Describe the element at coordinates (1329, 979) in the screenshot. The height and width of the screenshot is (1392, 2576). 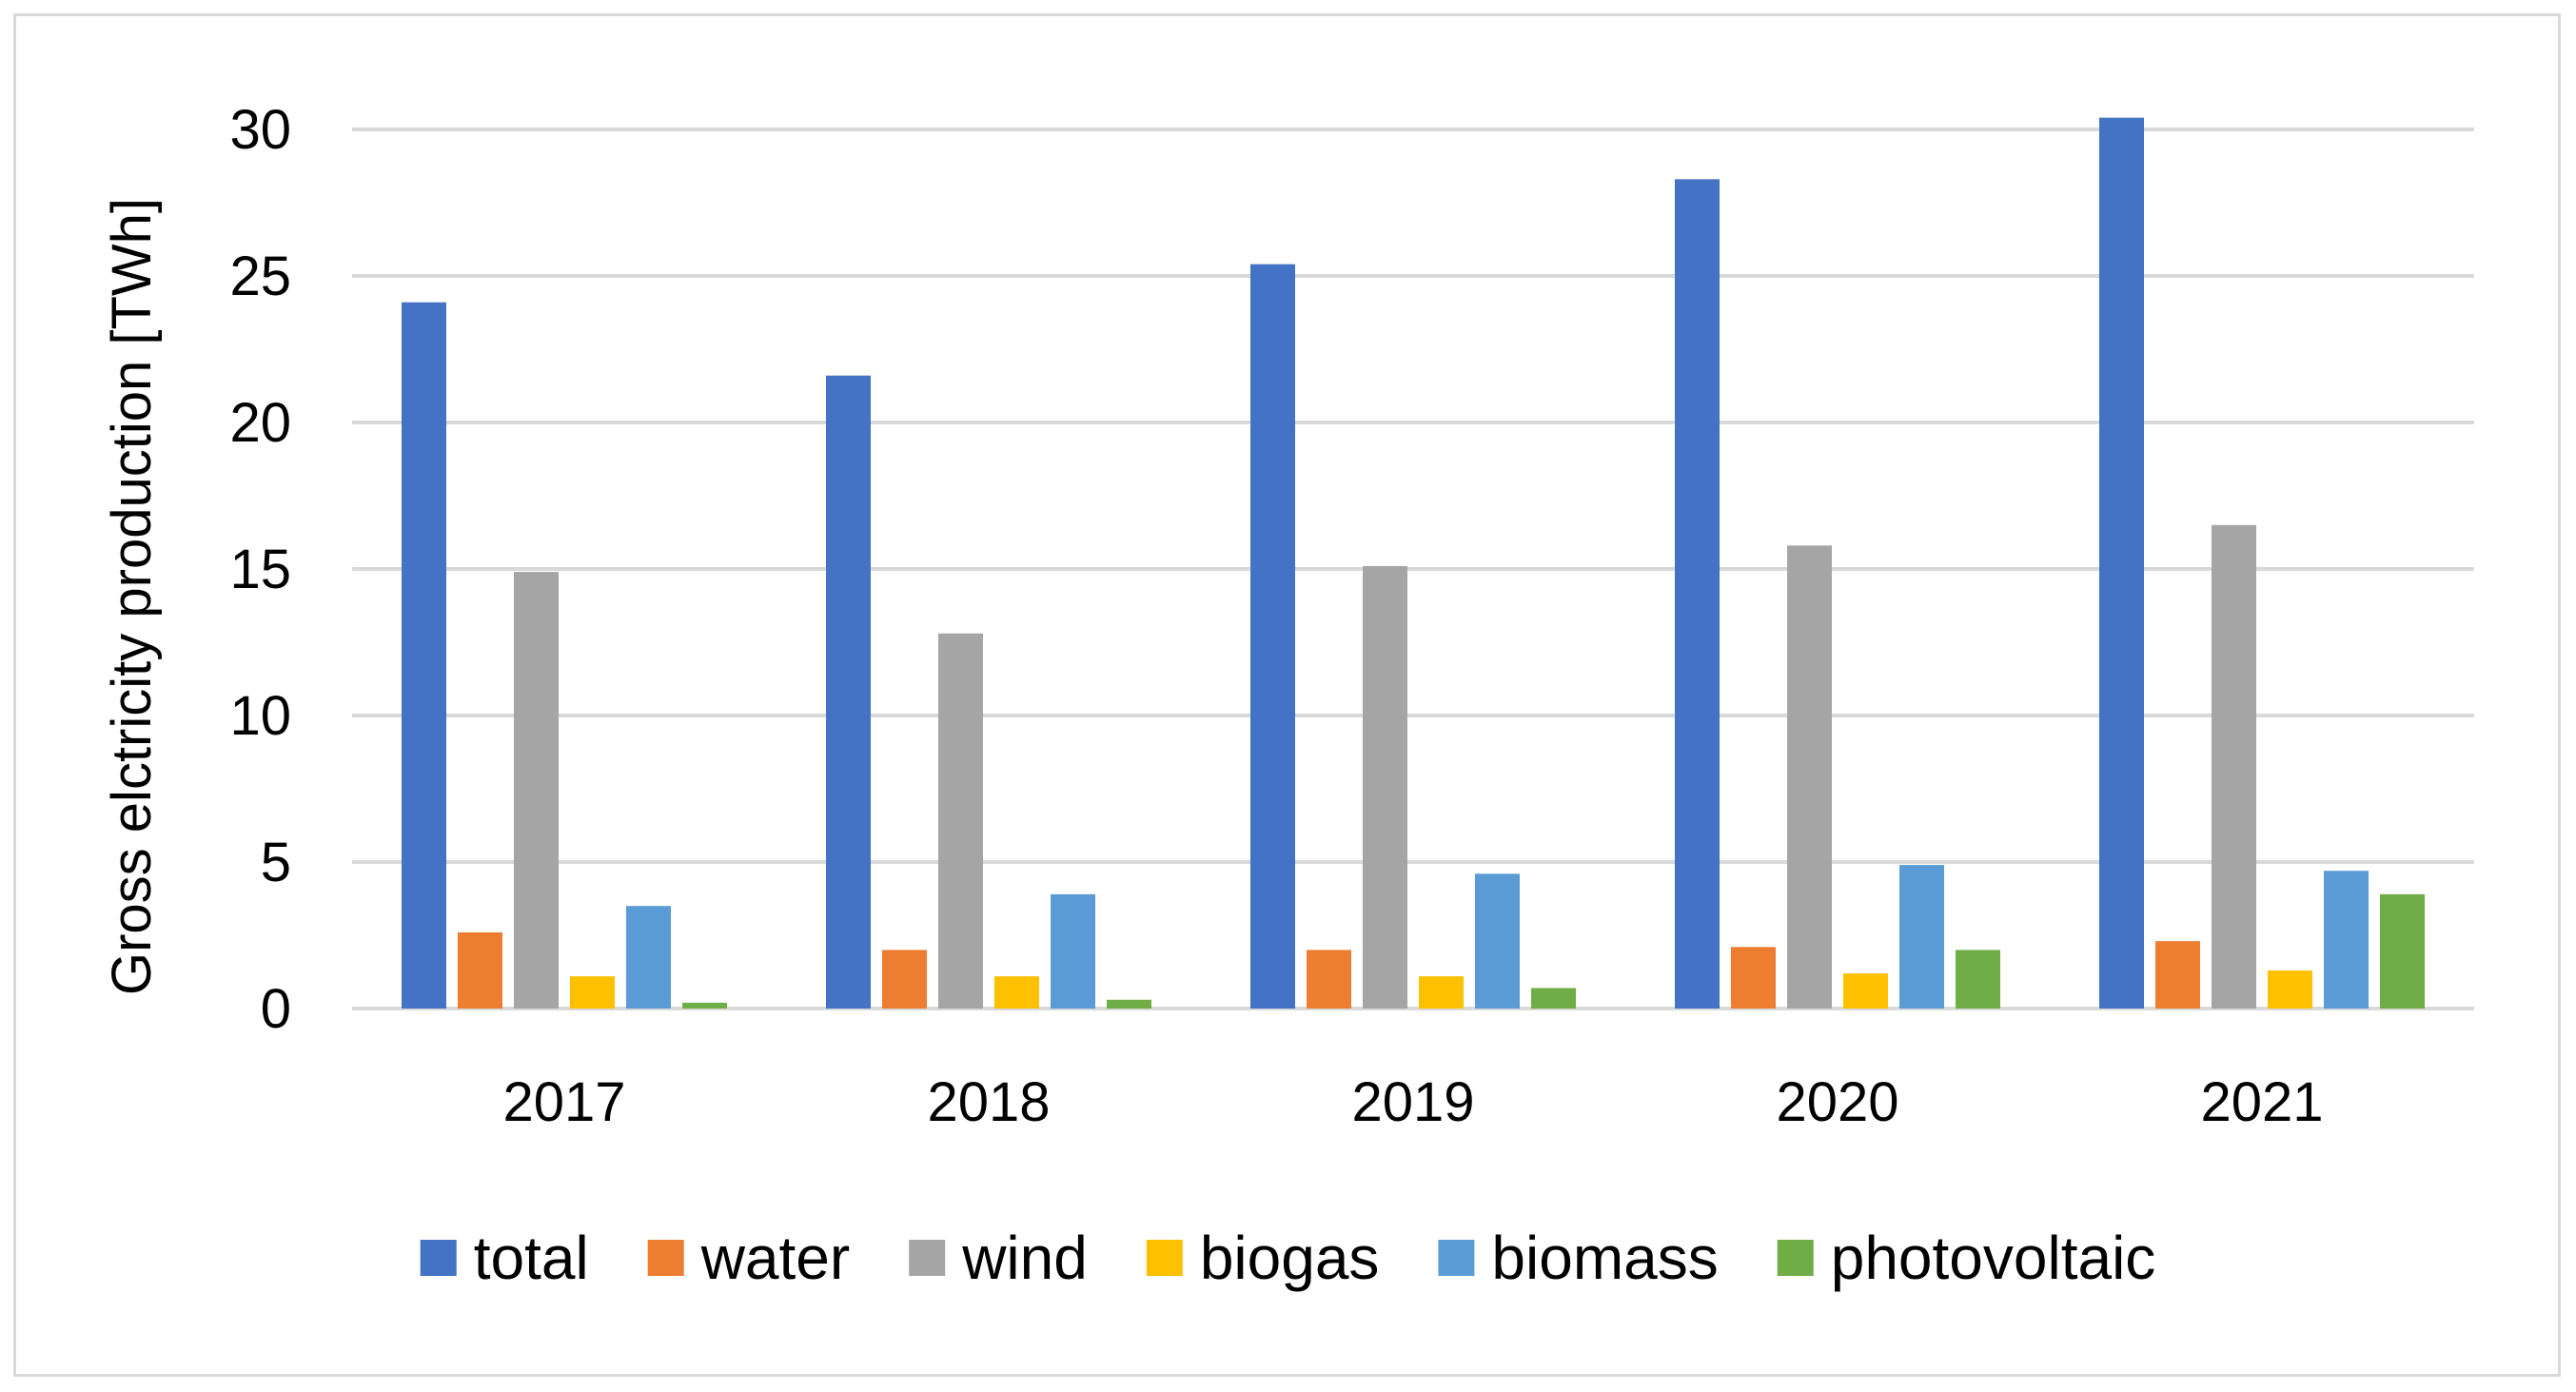
I see `bar-water-2019` at that location.